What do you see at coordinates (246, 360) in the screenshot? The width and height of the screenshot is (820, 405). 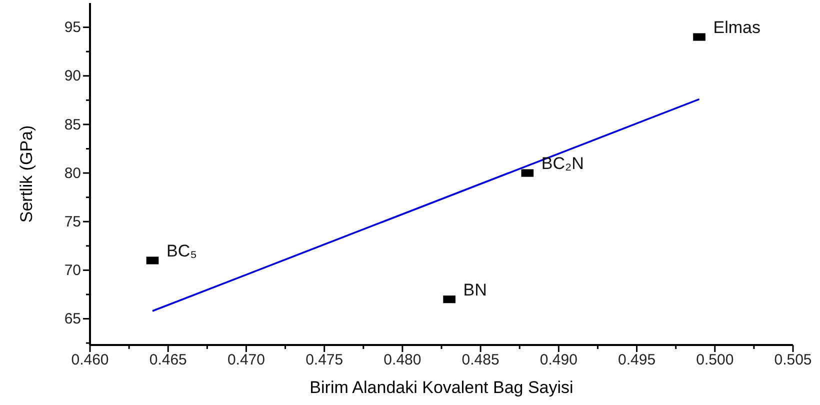 I see `x-tick-label: 0.470` at bounding box center [246, 360].